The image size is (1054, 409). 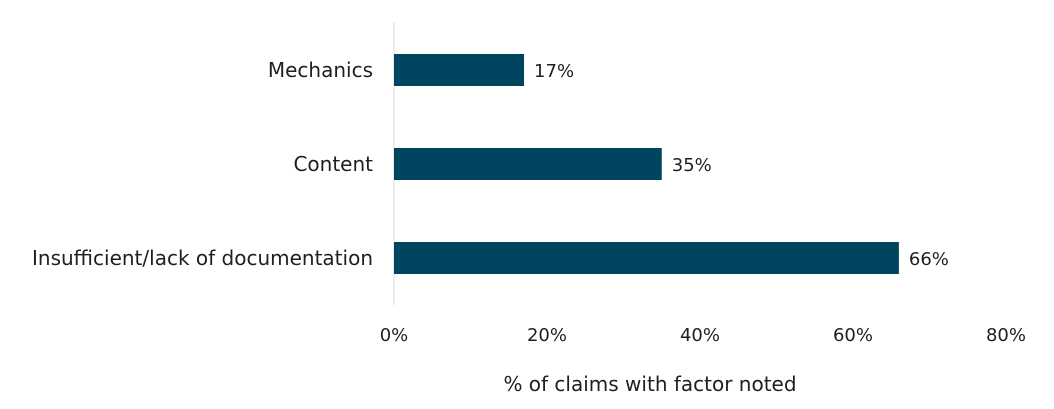 I want to click on category-label: Mechanics, so click(x=320, y=70).